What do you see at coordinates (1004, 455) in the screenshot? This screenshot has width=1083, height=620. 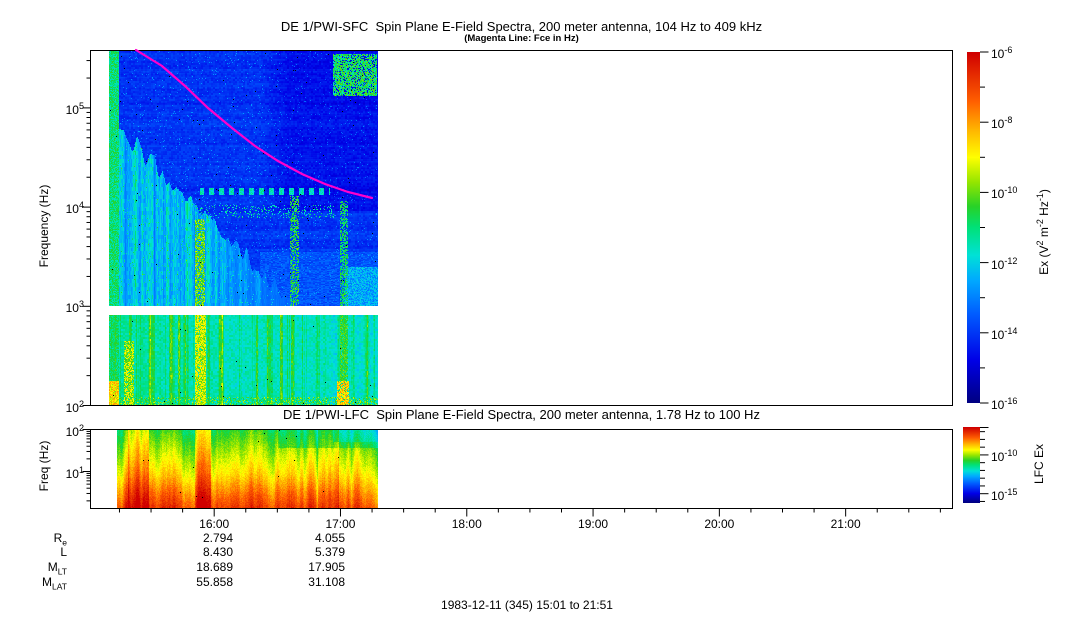 I see `lfc-colorbar-tick-label: 10-10` at bounding box center [1004, 455].